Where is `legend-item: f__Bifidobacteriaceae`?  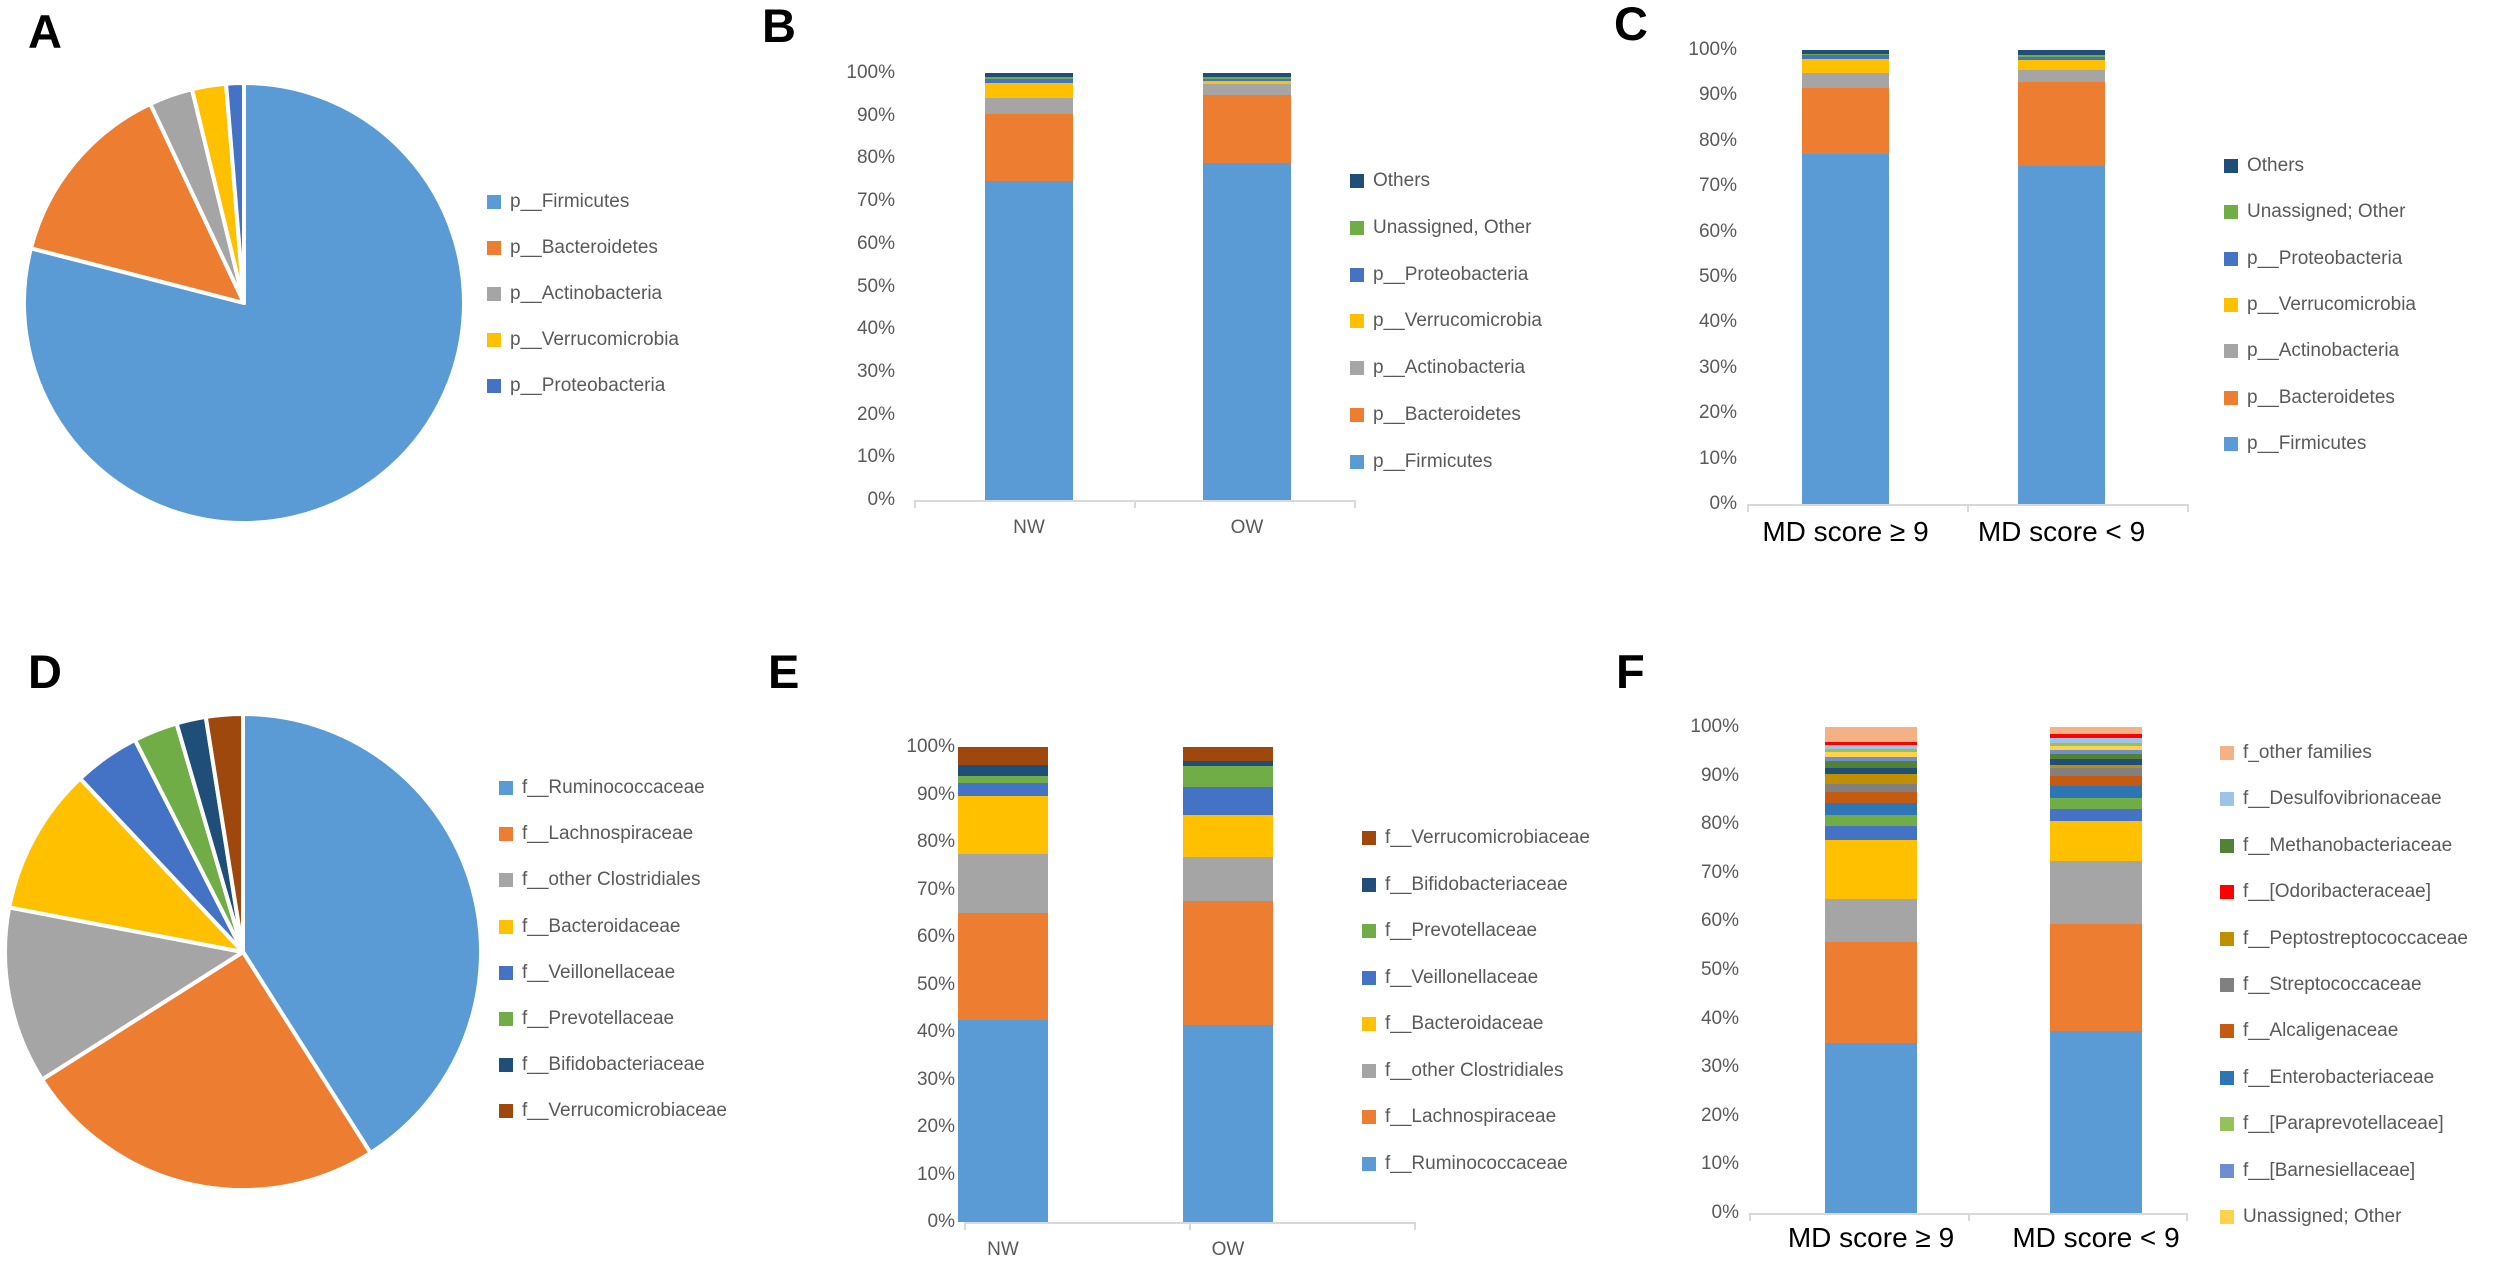 legend-item: f__Bifidobacteriaceae is located at coordinates (1465, 885).